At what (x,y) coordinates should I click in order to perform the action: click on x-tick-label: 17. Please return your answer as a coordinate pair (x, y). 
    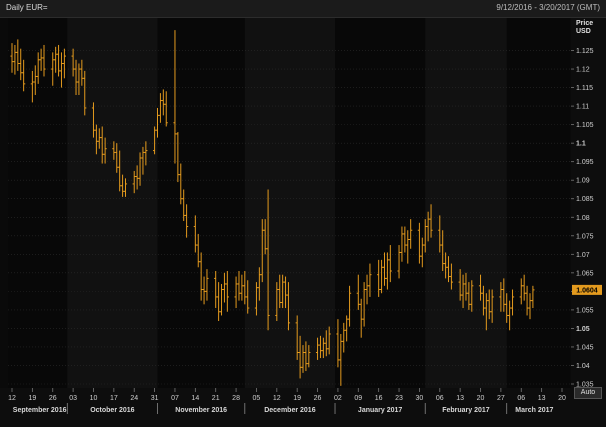
    Looking at the image, I should click on (114, 398).